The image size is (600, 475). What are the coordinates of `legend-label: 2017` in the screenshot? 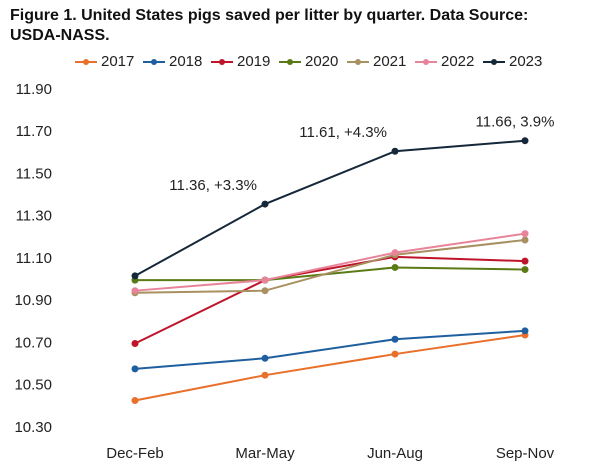 It's located at (117, 61).